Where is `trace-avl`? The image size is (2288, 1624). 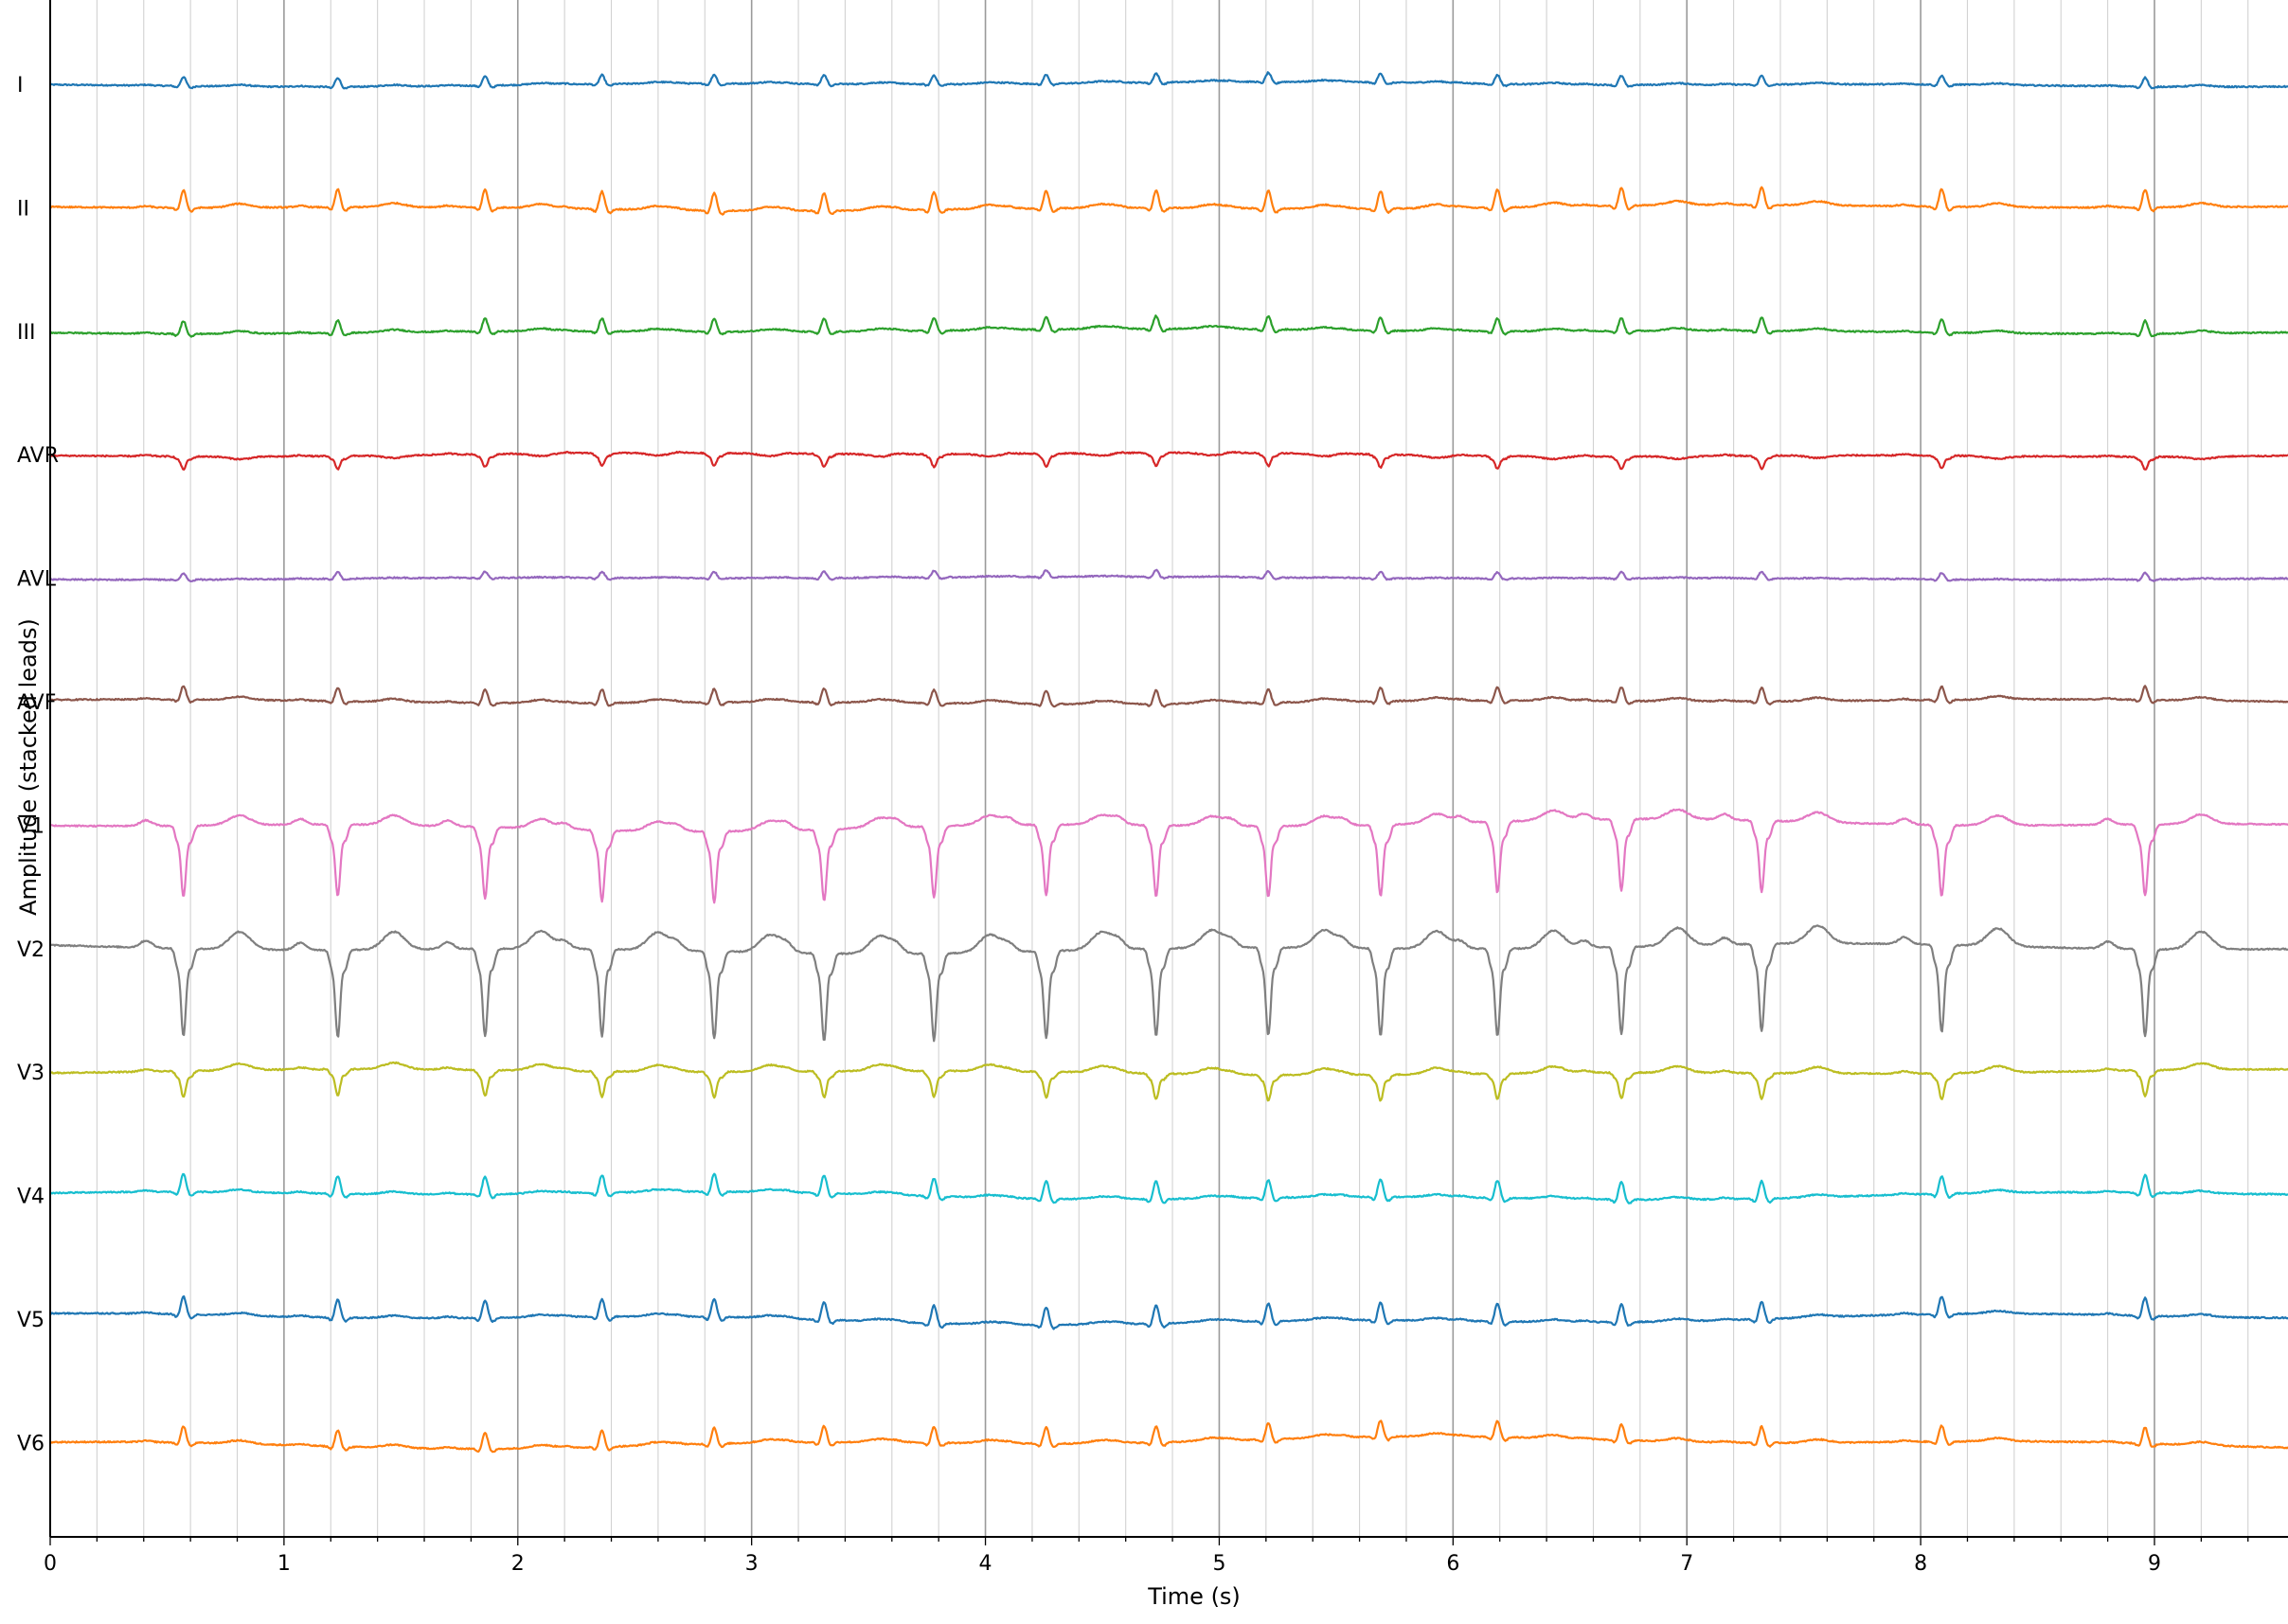
trace-avl is located at coordinates (1169, 575).